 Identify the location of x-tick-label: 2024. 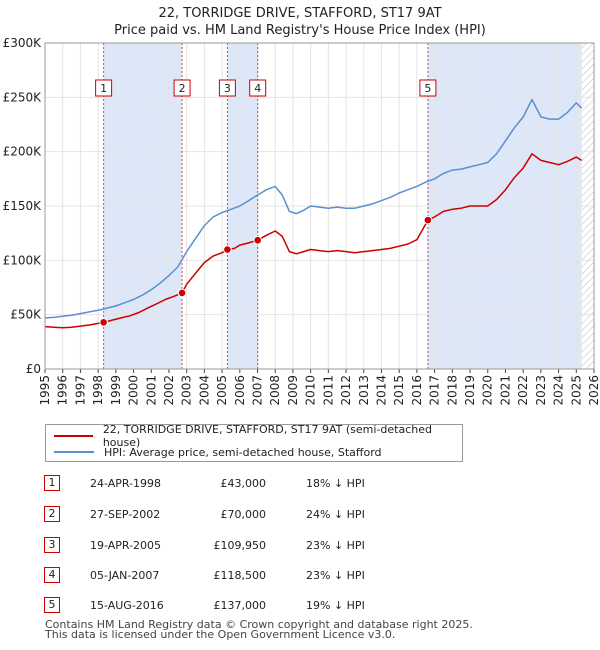
(559, 390).